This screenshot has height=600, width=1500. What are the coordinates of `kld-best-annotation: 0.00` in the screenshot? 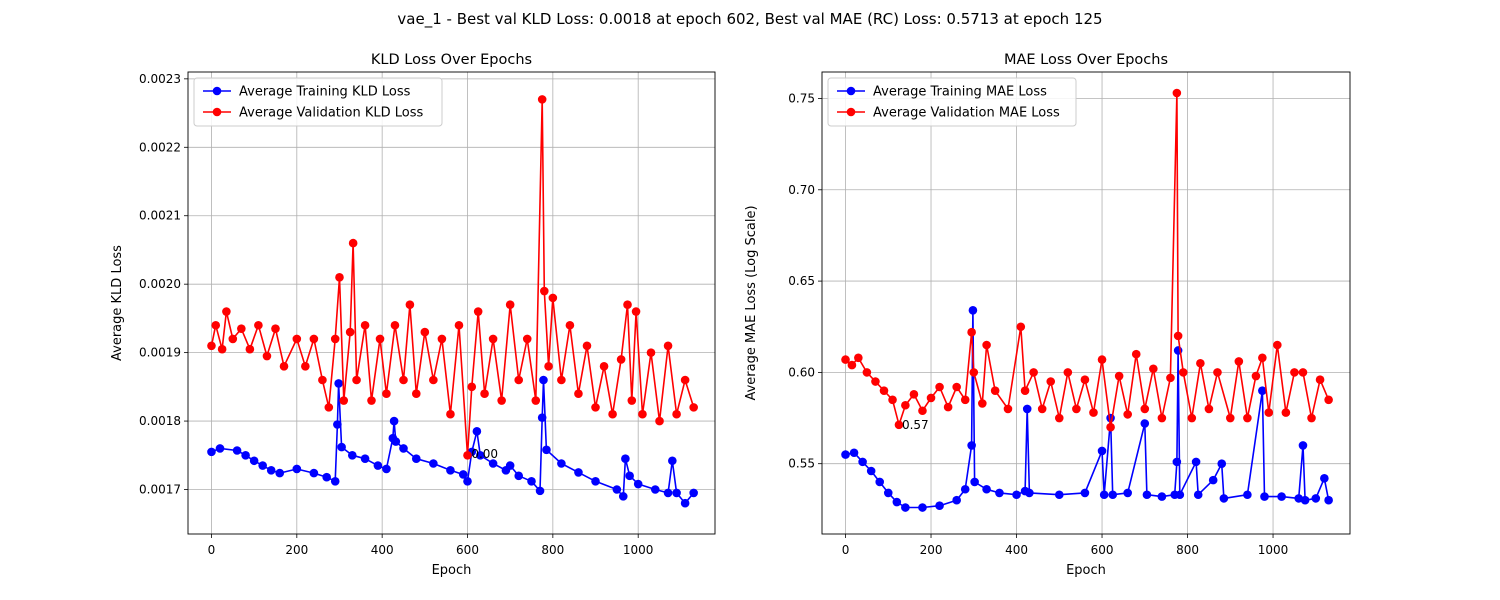 It's located at (484, 454).